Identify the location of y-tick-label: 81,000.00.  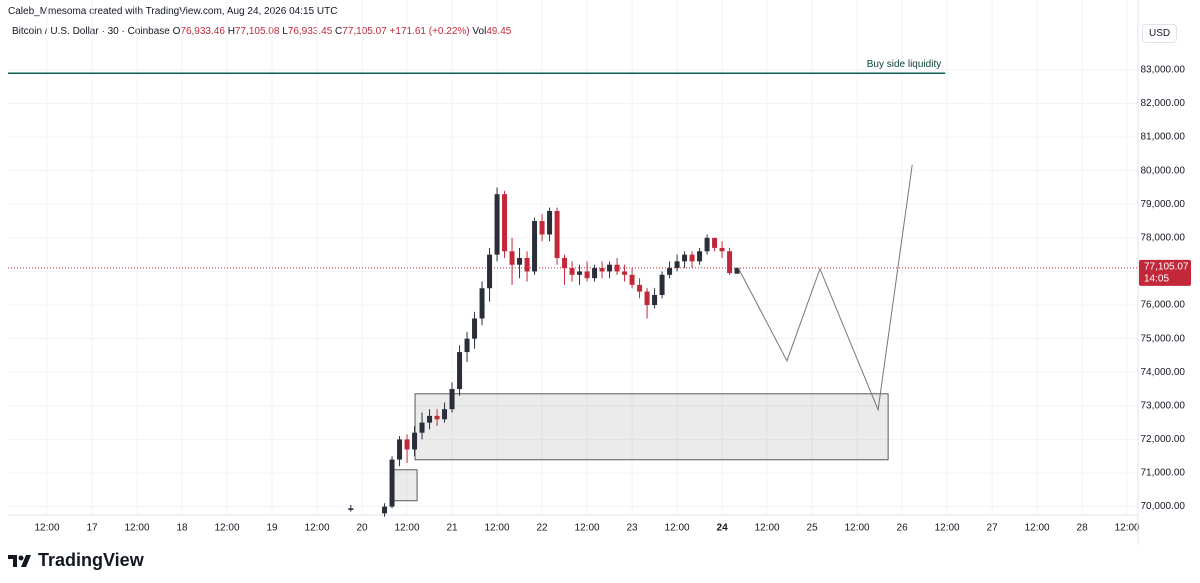
(1163, 137).